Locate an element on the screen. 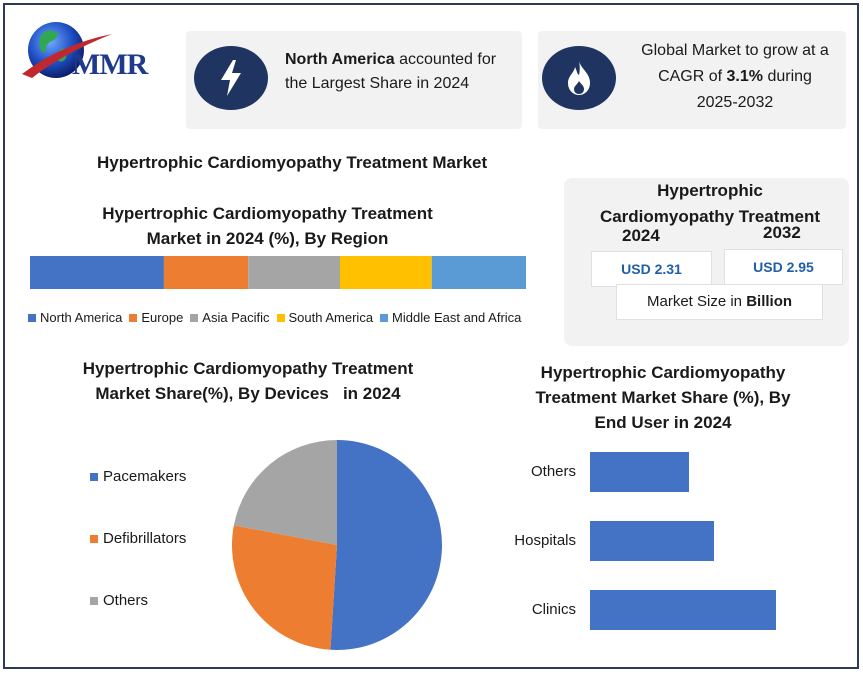 This screenshot has height=674, width=863. value-2024: USD 2.31 is located at coordinates (651, 269).